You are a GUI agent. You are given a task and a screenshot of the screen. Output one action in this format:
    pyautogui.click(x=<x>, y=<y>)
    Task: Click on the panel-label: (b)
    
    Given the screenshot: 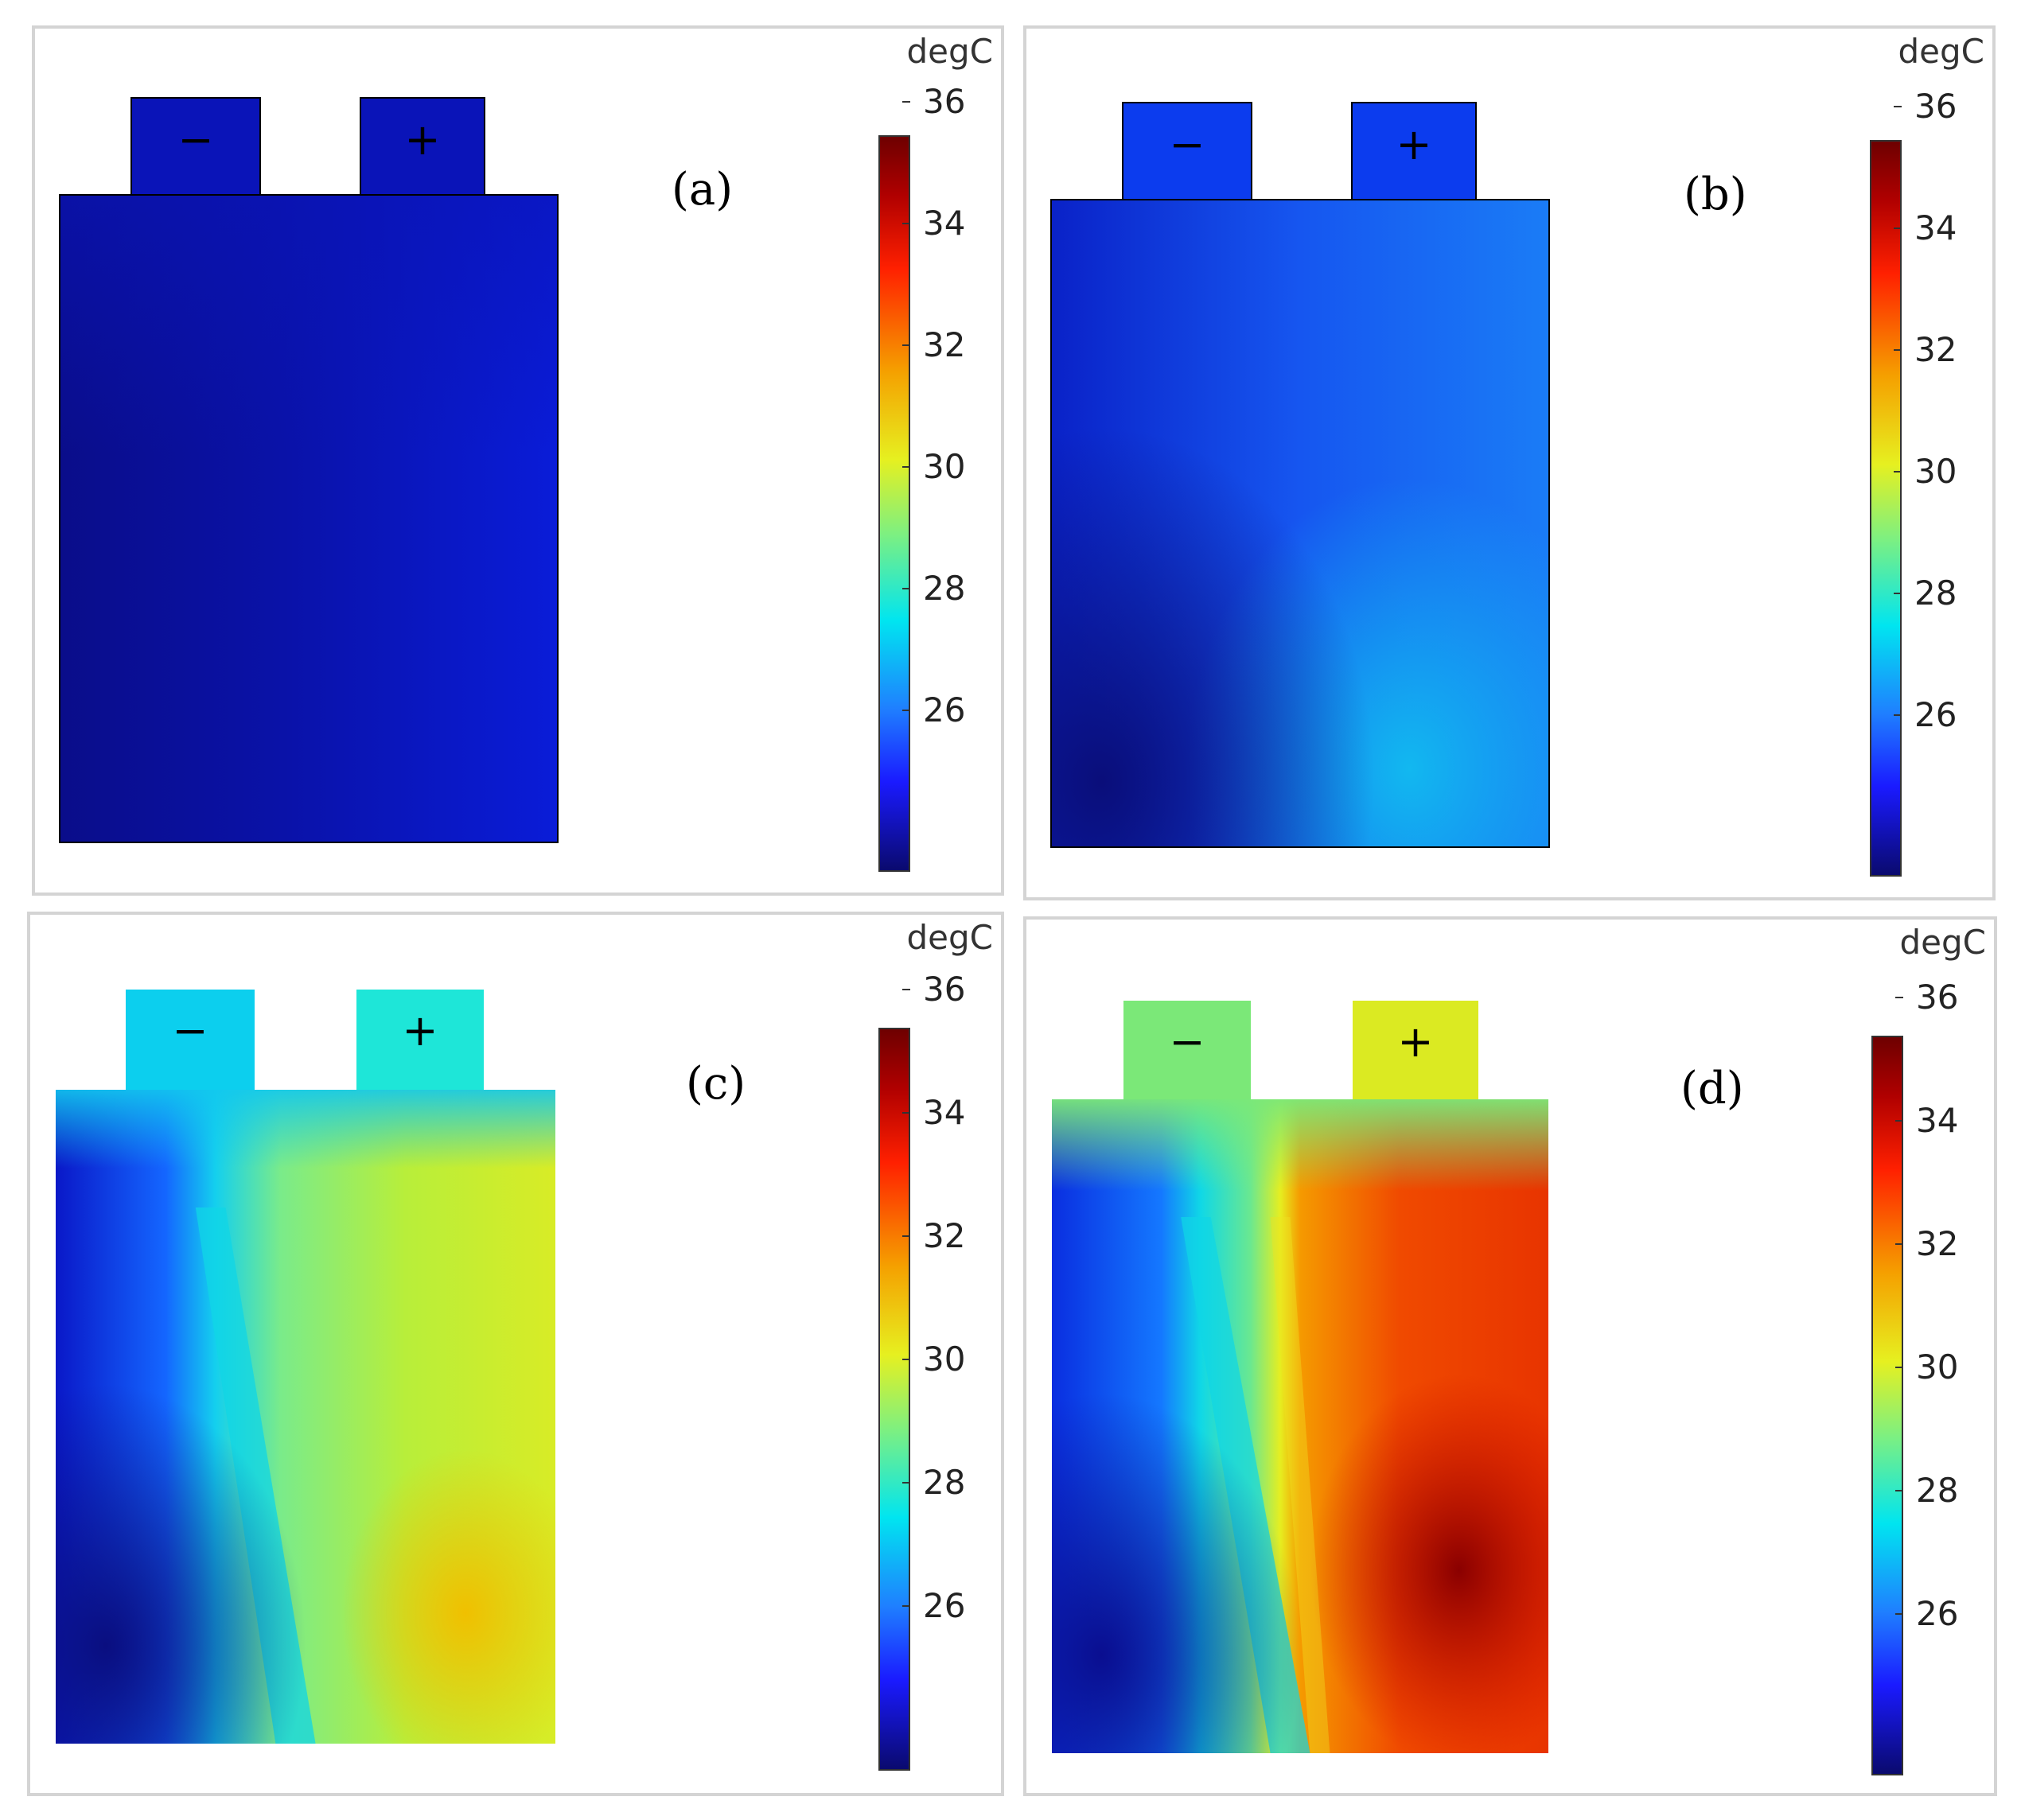 What is the action you would take?
    pyautogui.click(x=1715, y=194)
    